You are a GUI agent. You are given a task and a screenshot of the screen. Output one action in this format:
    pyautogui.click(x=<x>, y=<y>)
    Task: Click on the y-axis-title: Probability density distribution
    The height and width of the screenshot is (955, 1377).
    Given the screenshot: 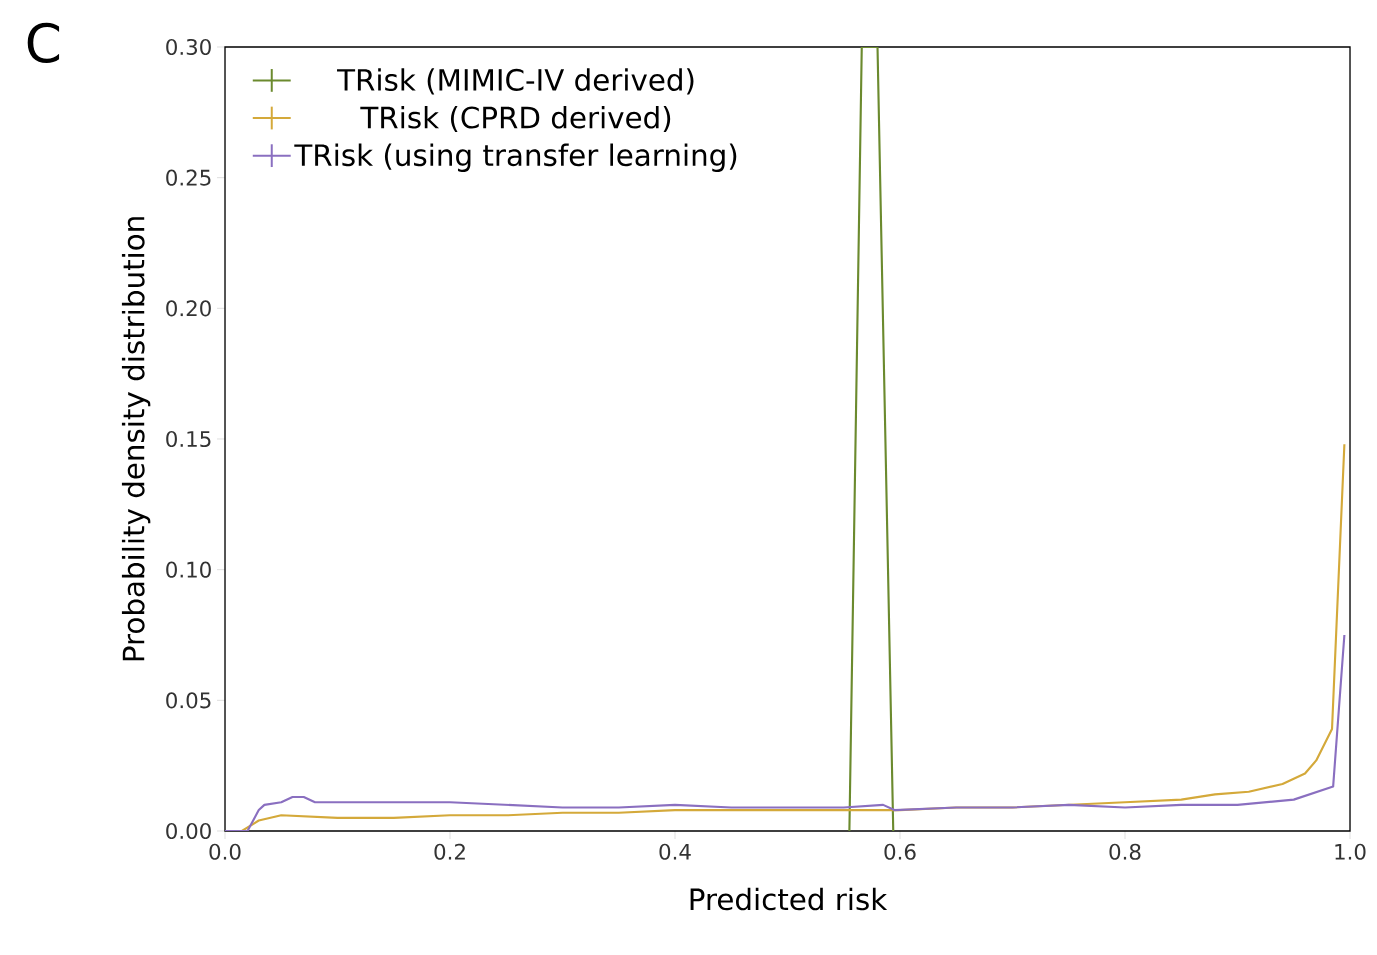 What is the action you would take?
    pyautogui.click(x=136, y=439)
    